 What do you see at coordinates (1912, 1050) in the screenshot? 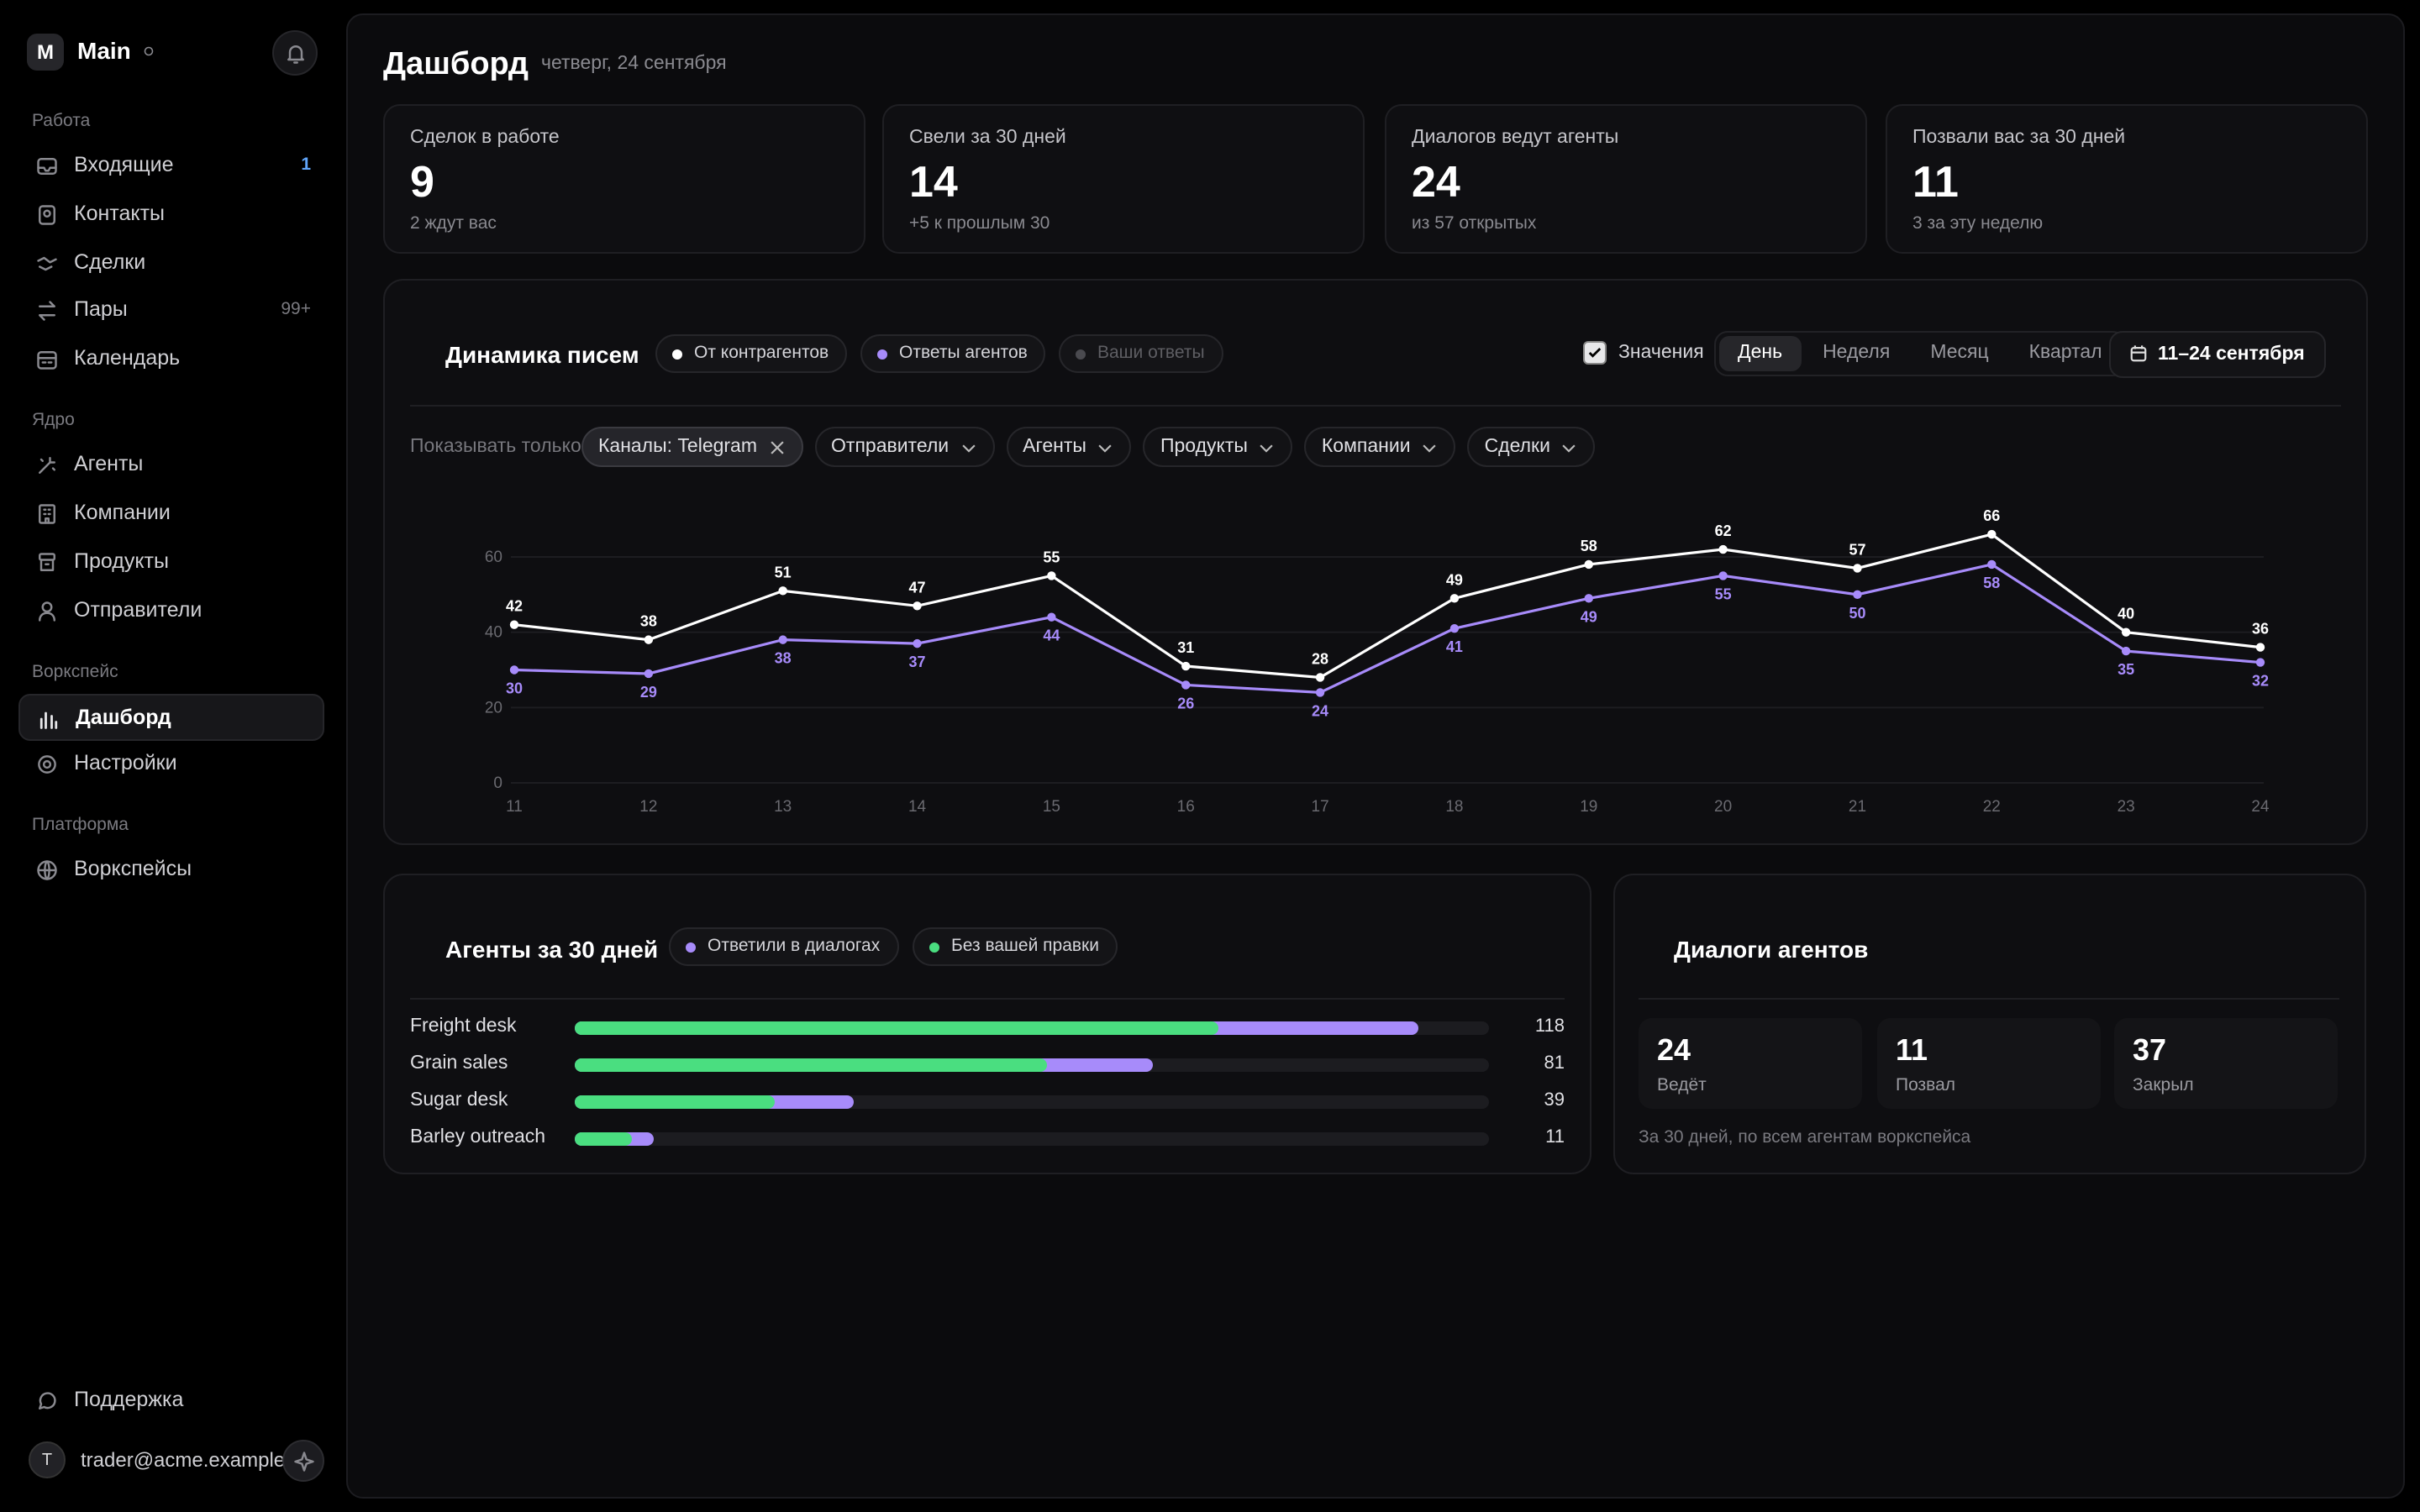
I see `stat-value: 11` at bounding box center [1912, 1050].